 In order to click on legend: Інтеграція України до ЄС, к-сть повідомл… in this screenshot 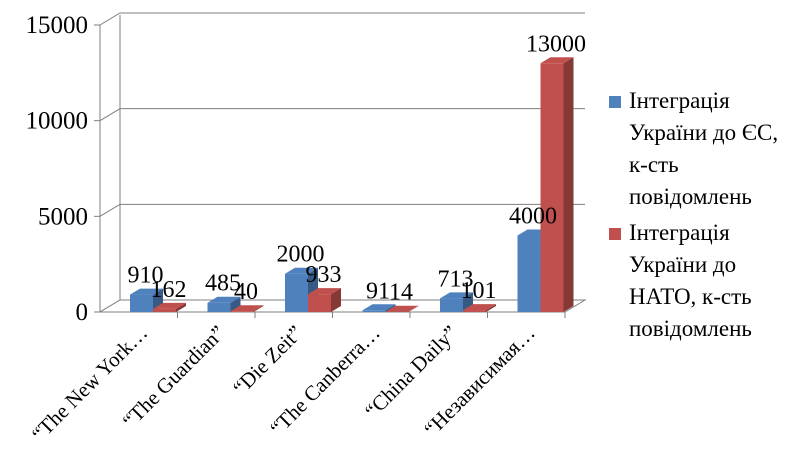, I will do `click(700, 217)`.